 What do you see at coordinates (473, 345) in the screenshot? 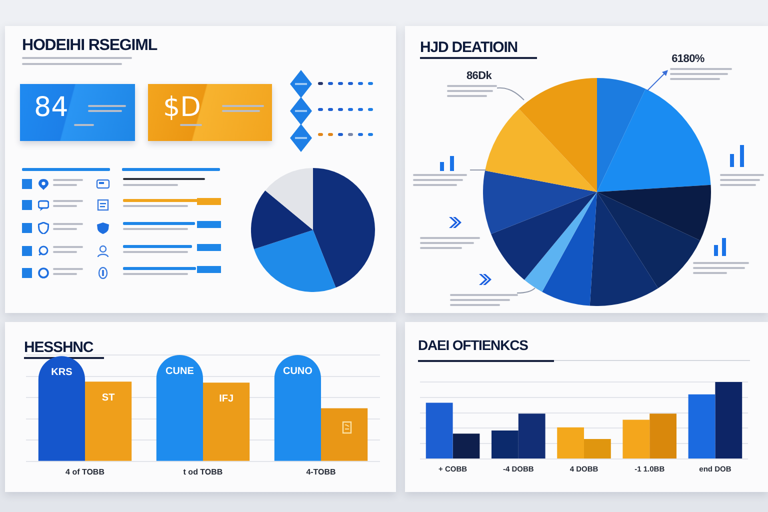
I see `chart-title: DAEI OFTIENKCS` at bounding box center [473, 345].